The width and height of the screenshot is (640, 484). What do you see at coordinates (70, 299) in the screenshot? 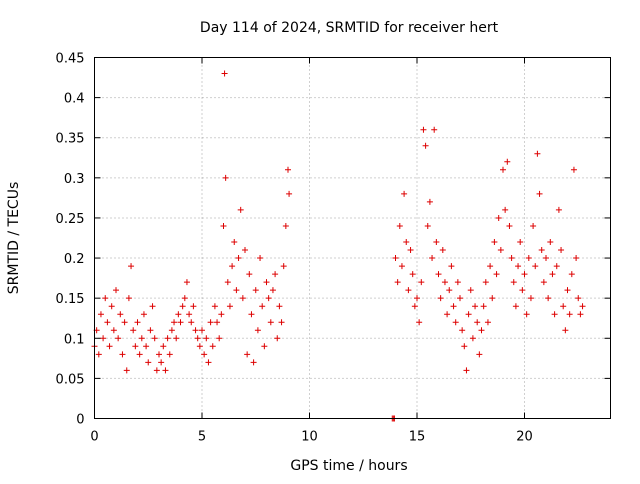
I see `y-tick-label: 0.15` at bounding box center [70, 299].